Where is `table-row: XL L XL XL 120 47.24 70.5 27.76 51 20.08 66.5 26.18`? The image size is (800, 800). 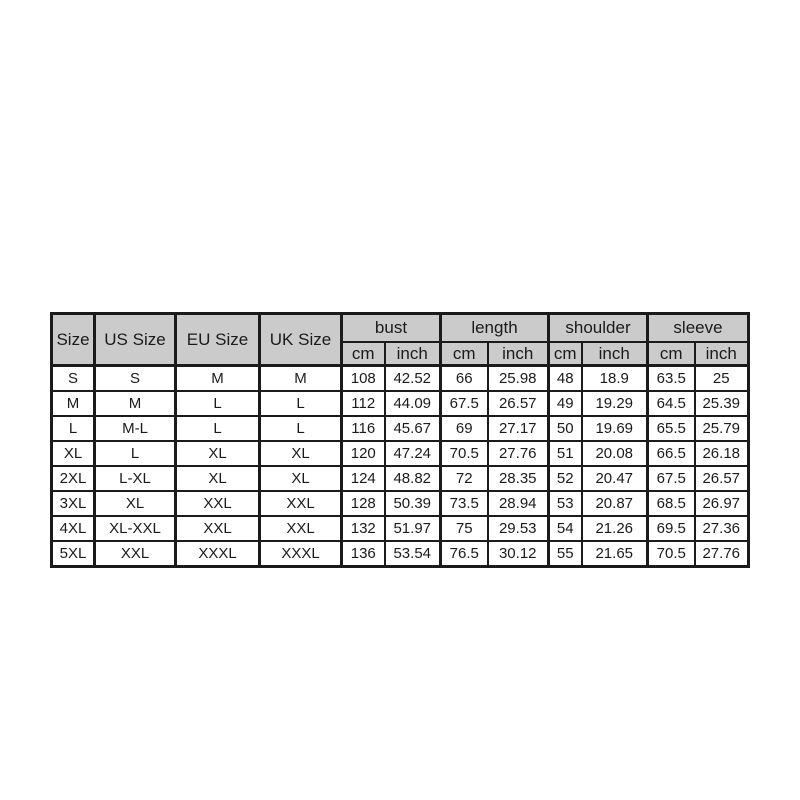
table-row: XL L XL XL 120 47.24 70.5 27.76 51 20.08 66.5 26.18 is located at coordinates (400, 453).